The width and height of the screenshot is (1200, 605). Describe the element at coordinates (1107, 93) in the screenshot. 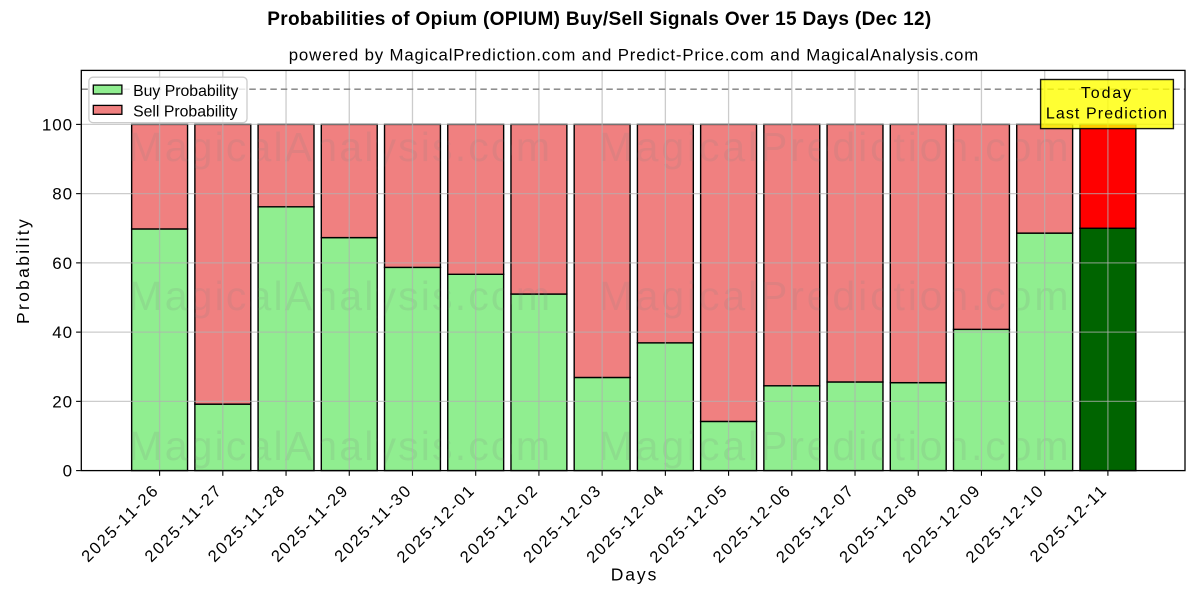

I see `svg-text: Today` at that location.